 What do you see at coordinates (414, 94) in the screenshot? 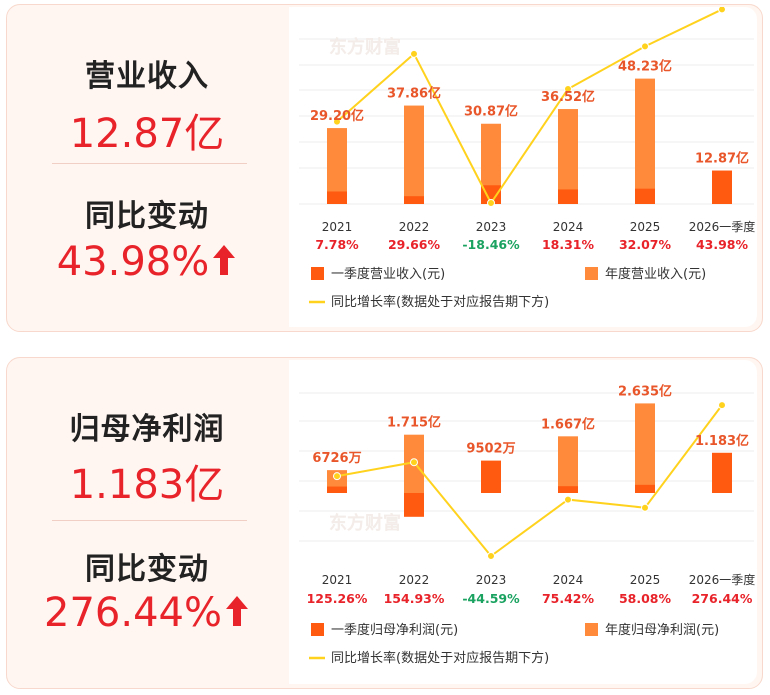
I see `bar-value-label: 37.86亿` at bounding box center [414, 94].